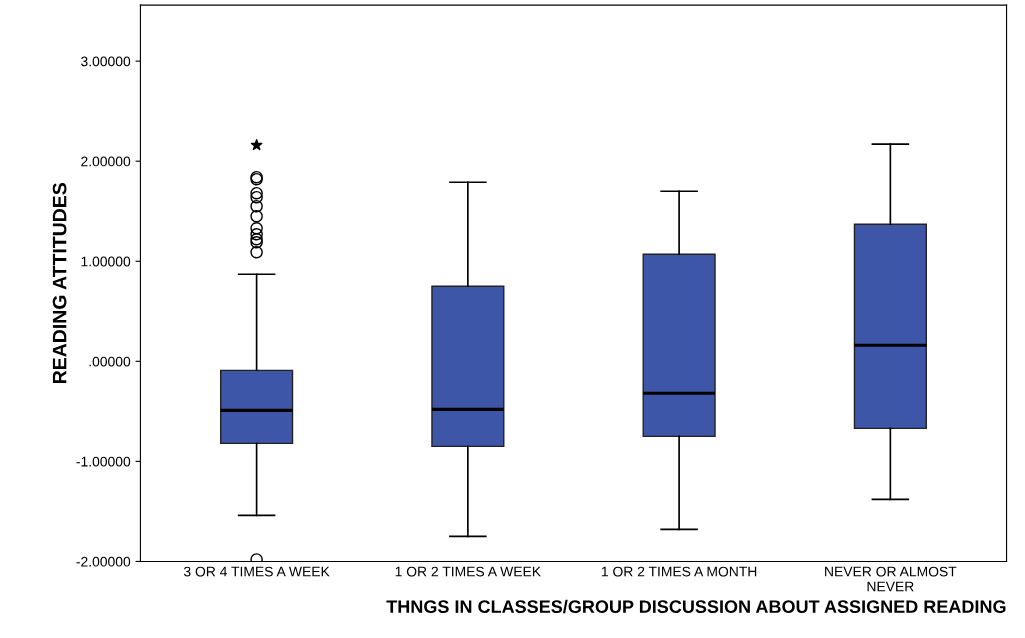 The width and height of the screenshot is (1025, 638). I want to click on x-axis-title: THNGS IN CLASSES/GROUP DISCUSSION ABOUT ASSIGNED READING, so click(696, 606).